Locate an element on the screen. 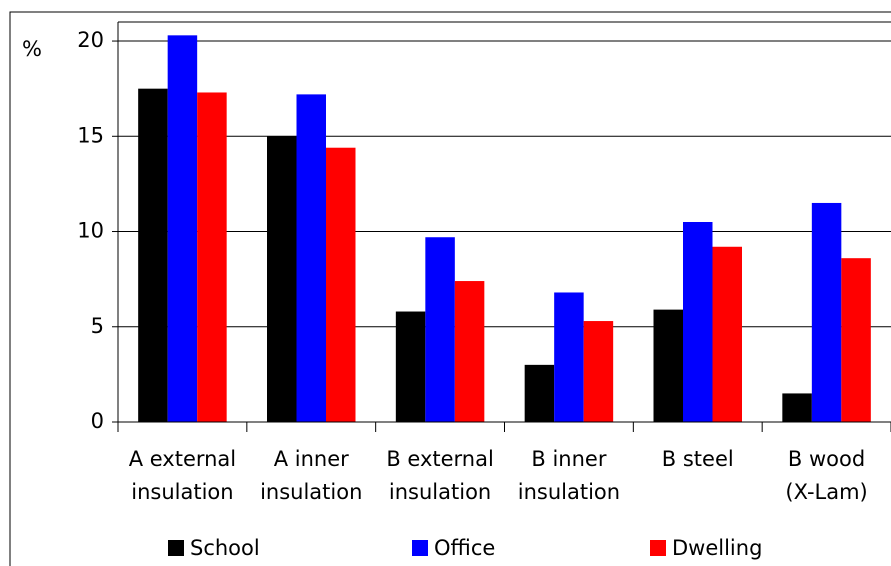  x-tick-label: B steel is located at coordinates (698, 459).